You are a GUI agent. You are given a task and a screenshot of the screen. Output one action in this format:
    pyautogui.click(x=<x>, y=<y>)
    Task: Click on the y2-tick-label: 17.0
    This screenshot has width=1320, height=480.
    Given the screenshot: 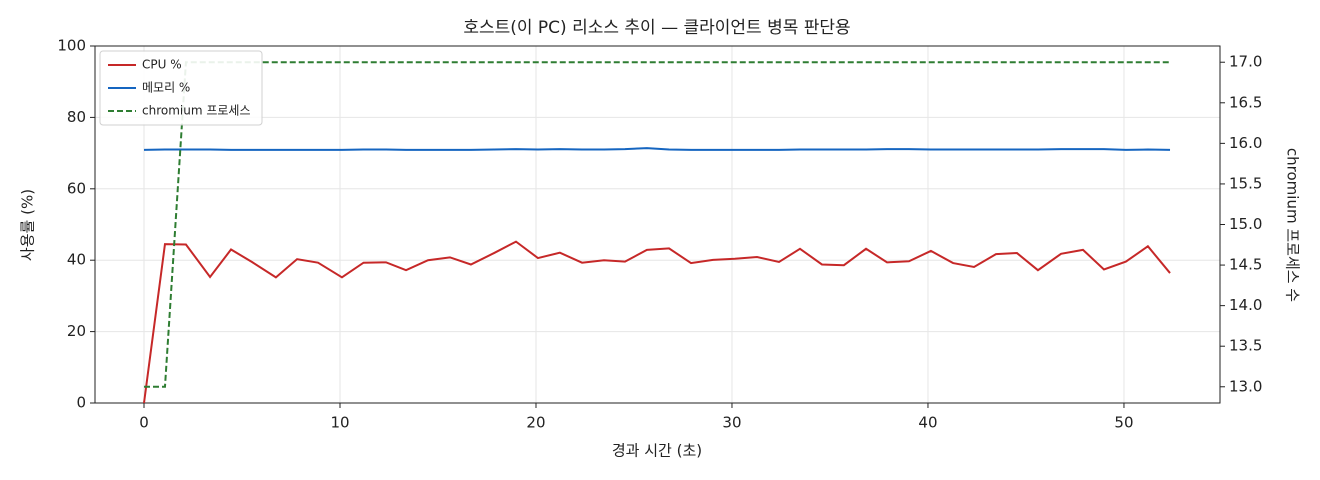 What is the action you would take?
    pyautogui.click(x=1245, y=62)
    